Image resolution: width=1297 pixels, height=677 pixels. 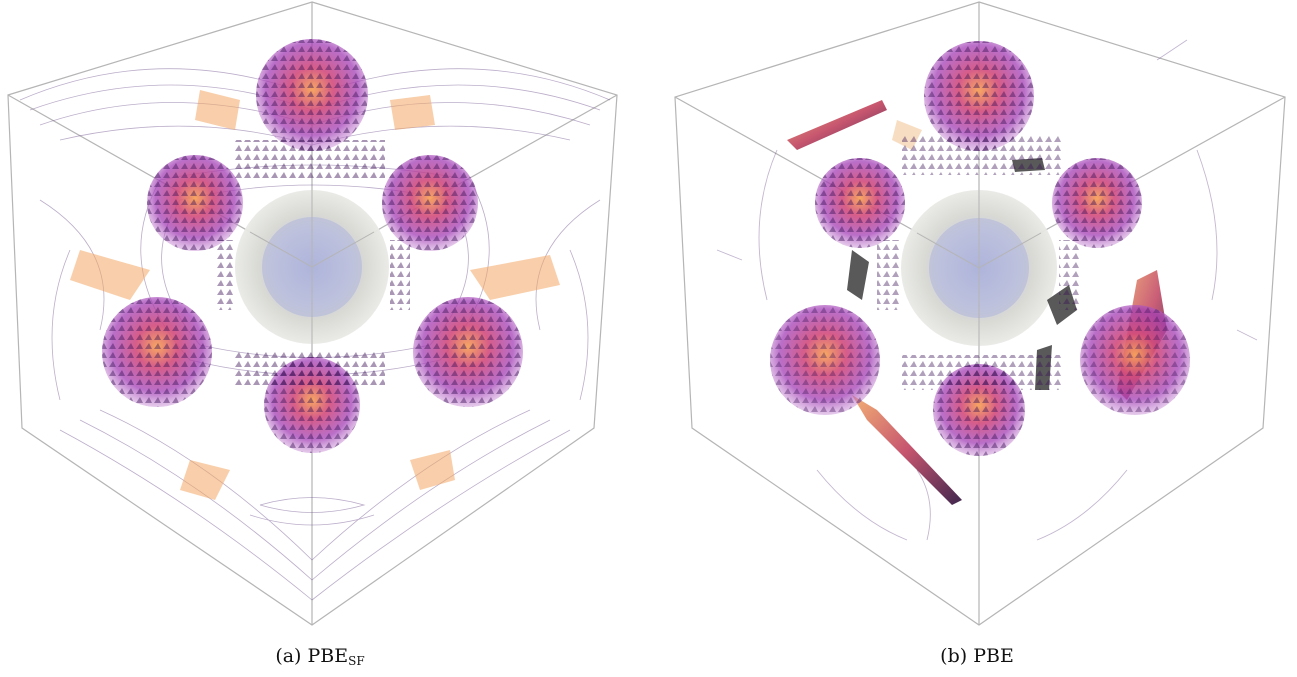 I want to click on caption-a-label: (a), so click(x=288, y=656).